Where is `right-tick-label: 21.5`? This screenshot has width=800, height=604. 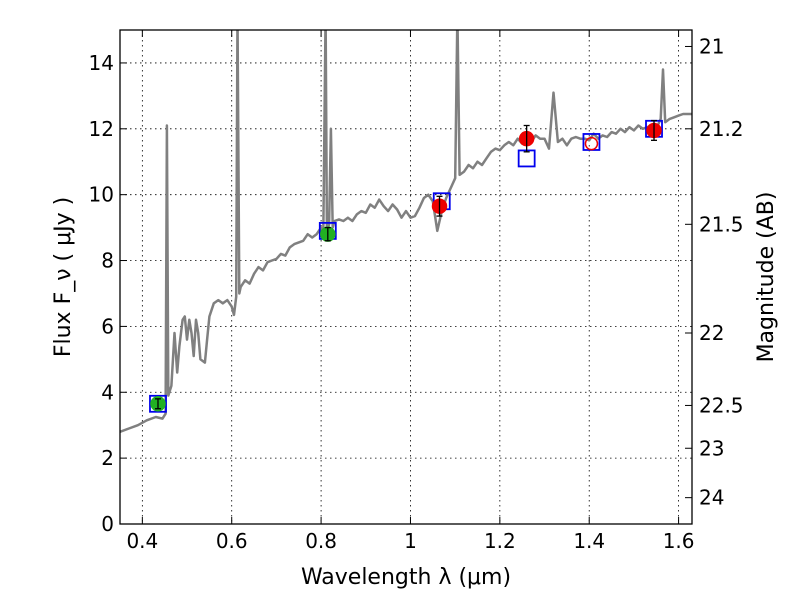
right-tick-label: 21.5 is located at coordinates (721, 224).